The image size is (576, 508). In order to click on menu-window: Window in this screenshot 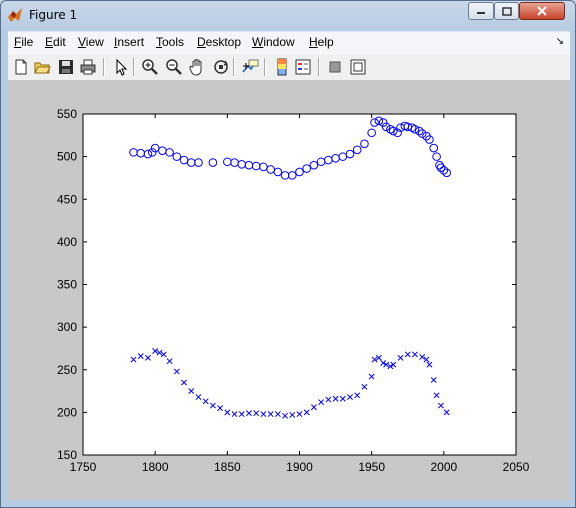, I will do `click(273, 42)`.